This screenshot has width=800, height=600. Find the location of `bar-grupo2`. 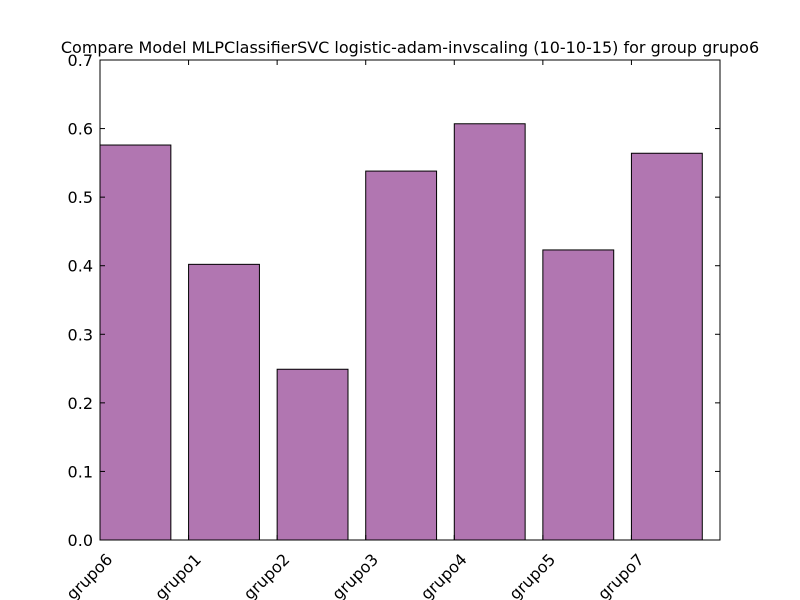

bar-grupo2 is located at coordinates (312, 454).